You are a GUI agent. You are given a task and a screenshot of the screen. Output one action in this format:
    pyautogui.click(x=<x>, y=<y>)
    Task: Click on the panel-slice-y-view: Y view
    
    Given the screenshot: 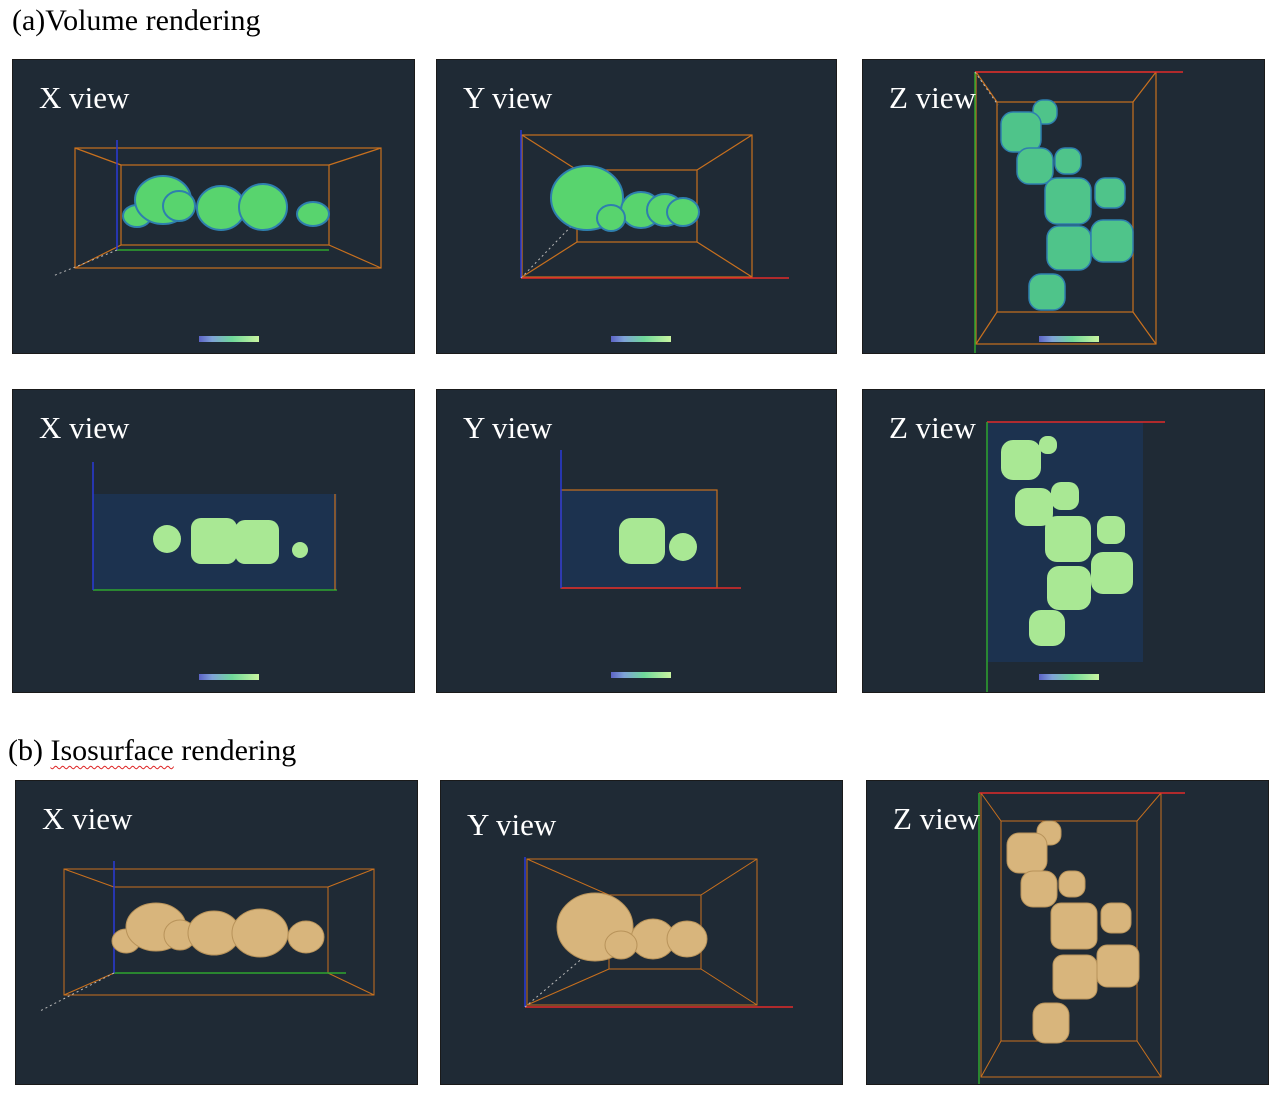 What is the action you would take?
    pyautogui.click(x=636, y=541)
    